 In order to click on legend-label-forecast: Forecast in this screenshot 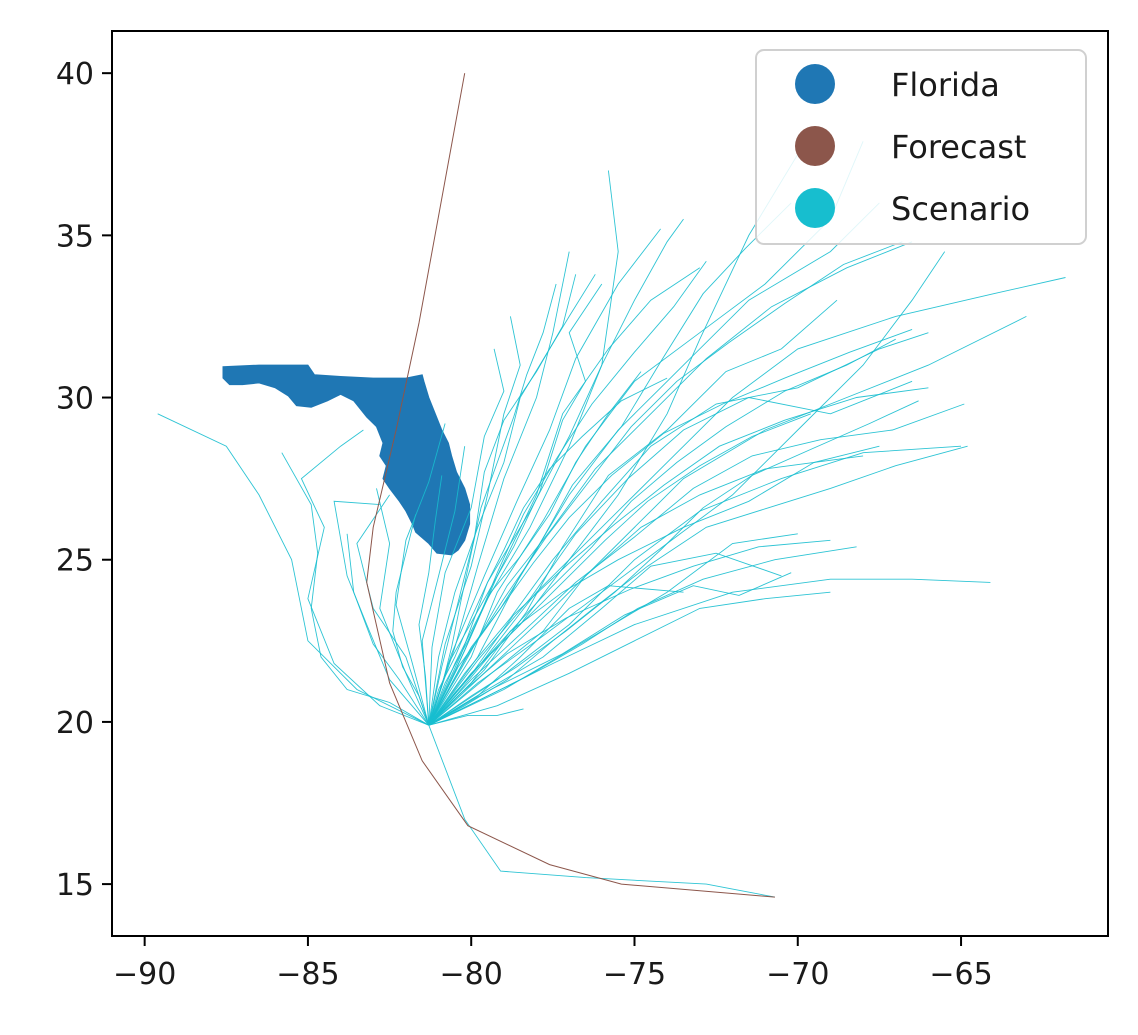, I will do `click(958, 147)`.